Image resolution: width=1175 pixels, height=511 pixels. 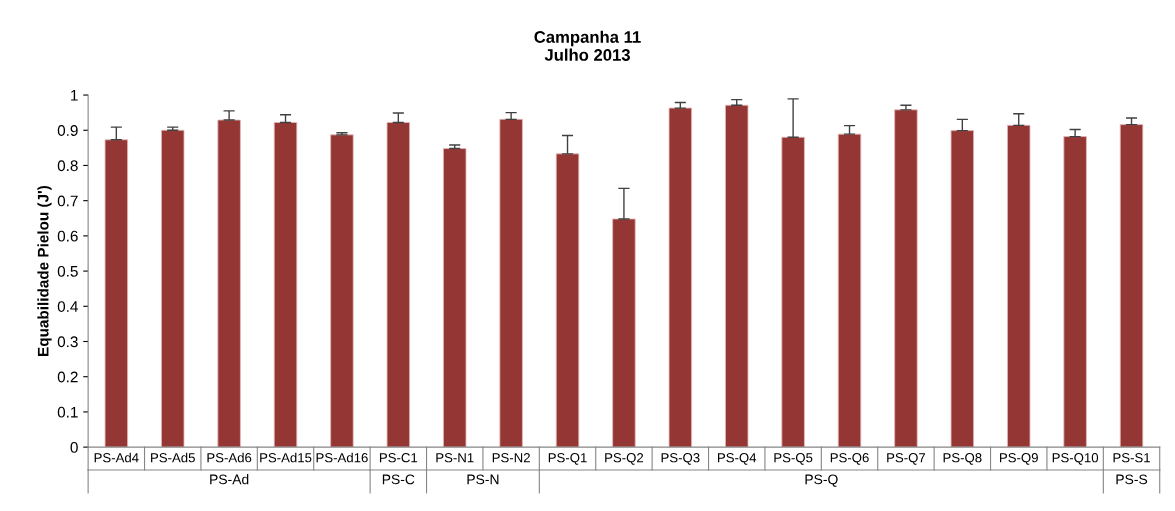 I want to click on x-tick-label: PS-Q10, so click(x=1075, y=459).